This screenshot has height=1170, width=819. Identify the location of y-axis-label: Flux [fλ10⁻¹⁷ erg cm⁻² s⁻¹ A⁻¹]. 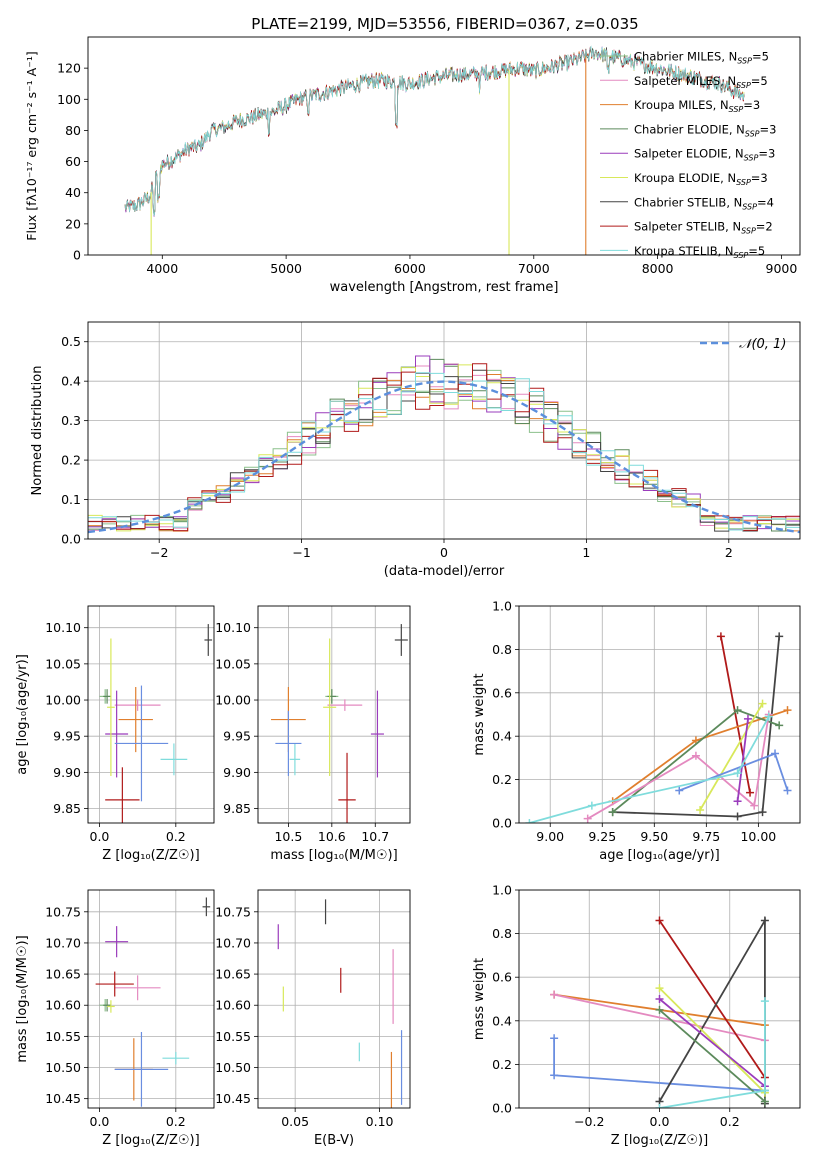
(31, 145).